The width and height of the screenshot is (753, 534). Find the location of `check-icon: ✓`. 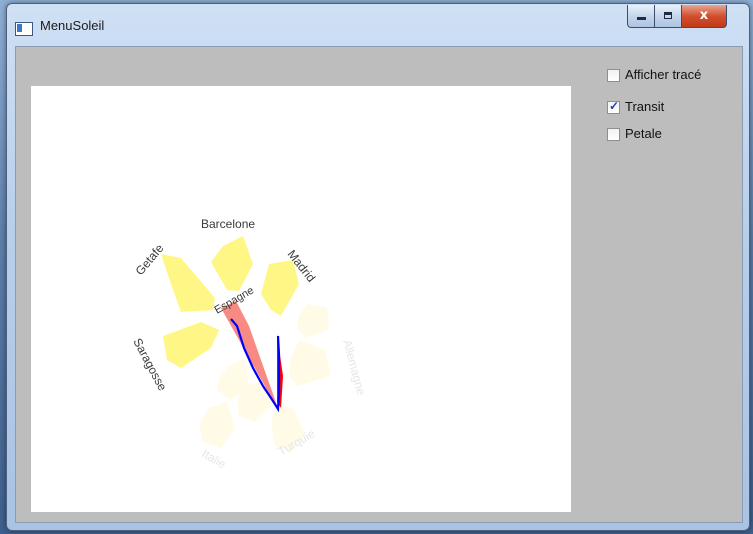

check-icon: ✓ is located at coordinates (614, 106).